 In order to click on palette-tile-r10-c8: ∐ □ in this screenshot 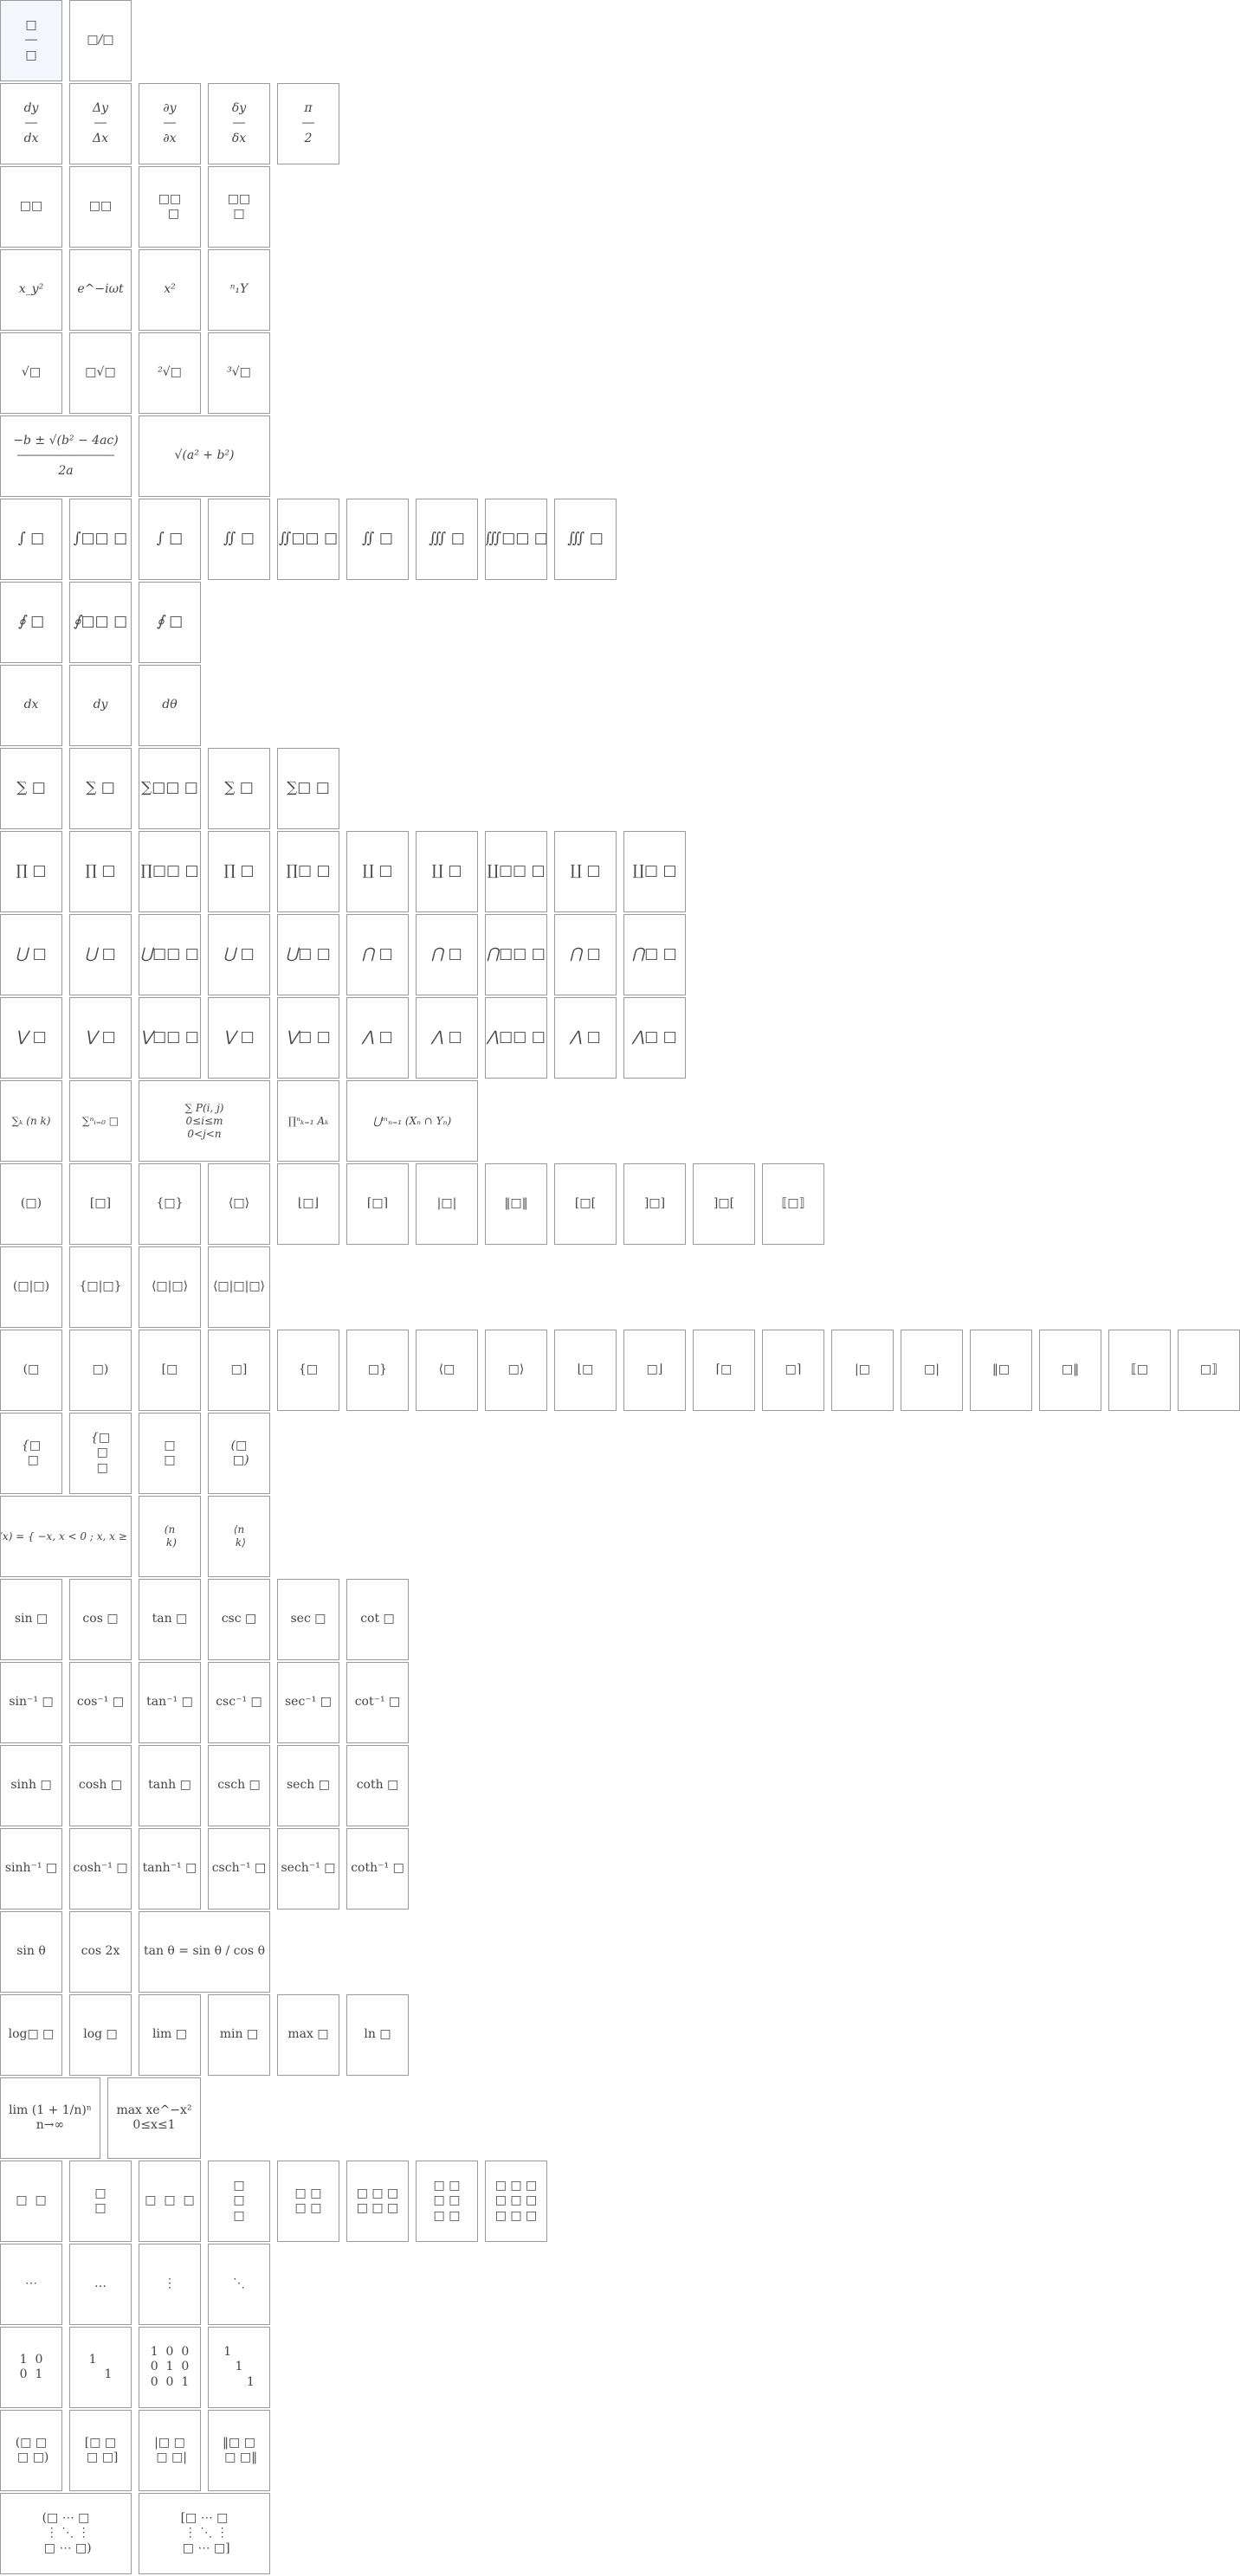, I will do `click(585, 871)`.